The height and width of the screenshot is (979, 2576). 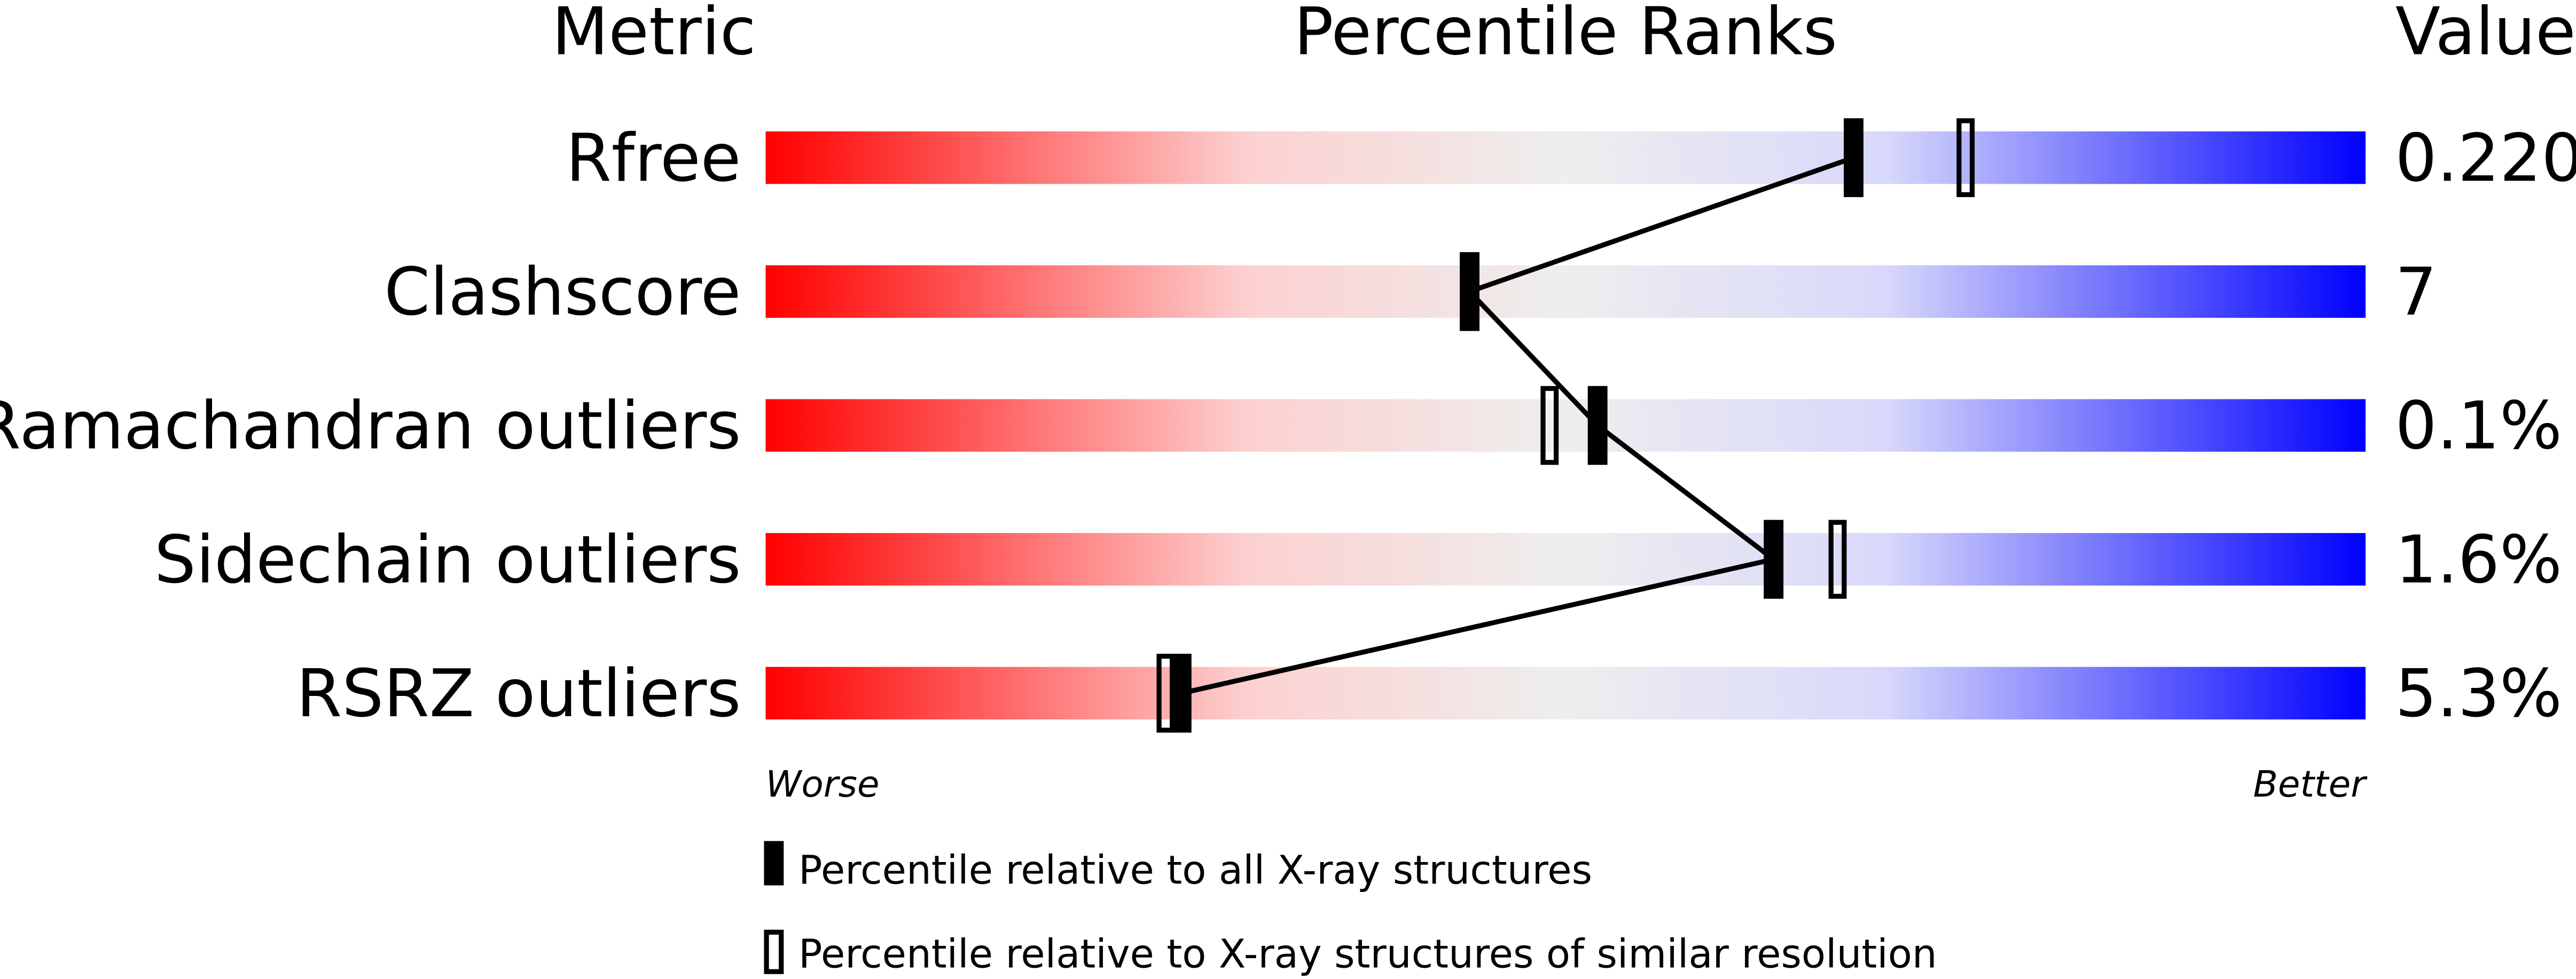 I want to click on value-header: Value, so click(x=2485, y=35).